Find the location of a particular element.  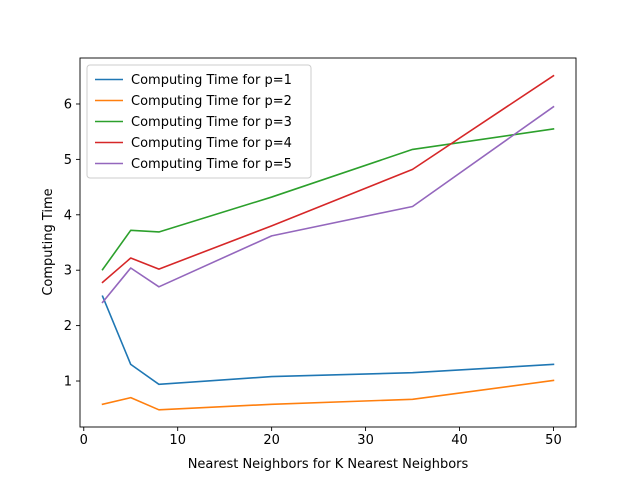

y-tick-label: 5 is located at coordinates (68, 160).